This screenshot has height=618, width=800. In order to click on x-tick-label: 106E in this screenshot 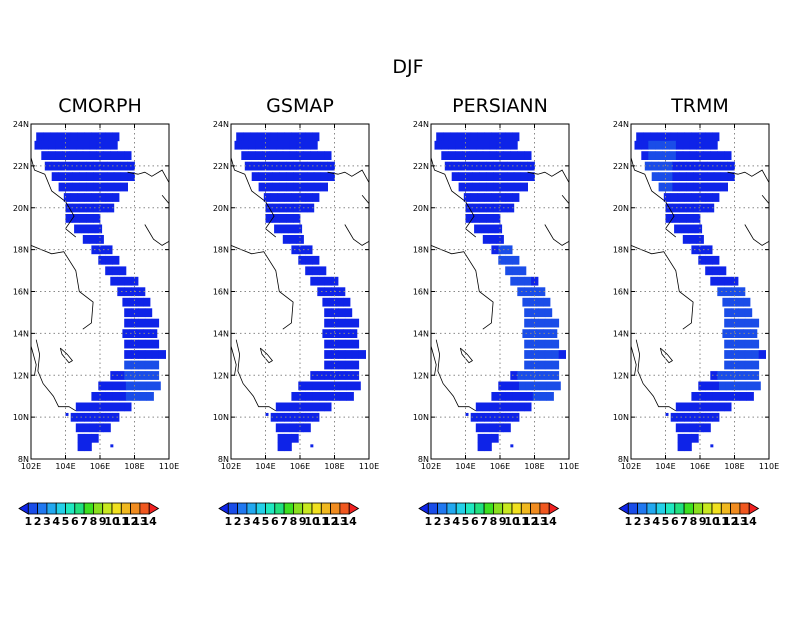, I will do `click(100, 466)`.